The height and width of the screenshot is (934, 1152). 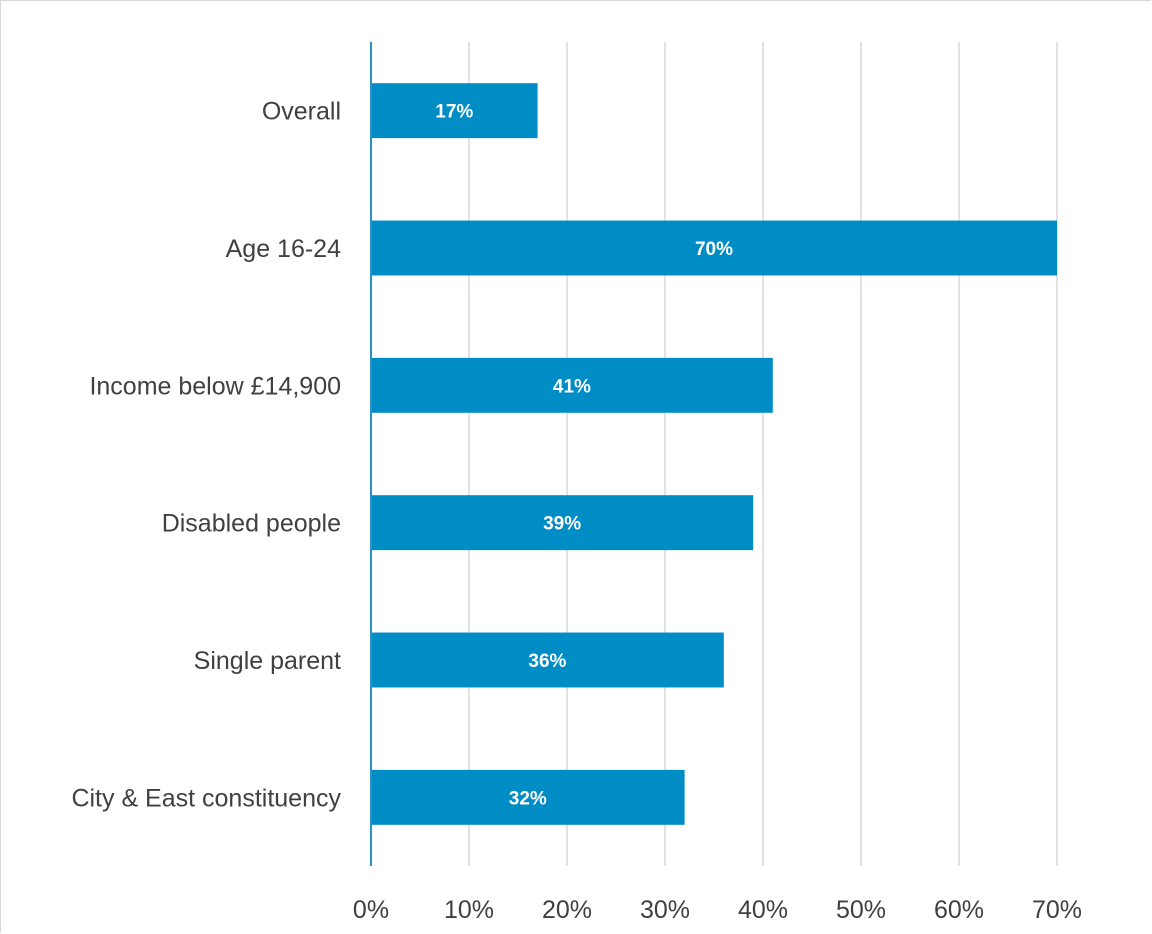 I want to click on category-label: Age 16-24, so click(x=283, y=249).